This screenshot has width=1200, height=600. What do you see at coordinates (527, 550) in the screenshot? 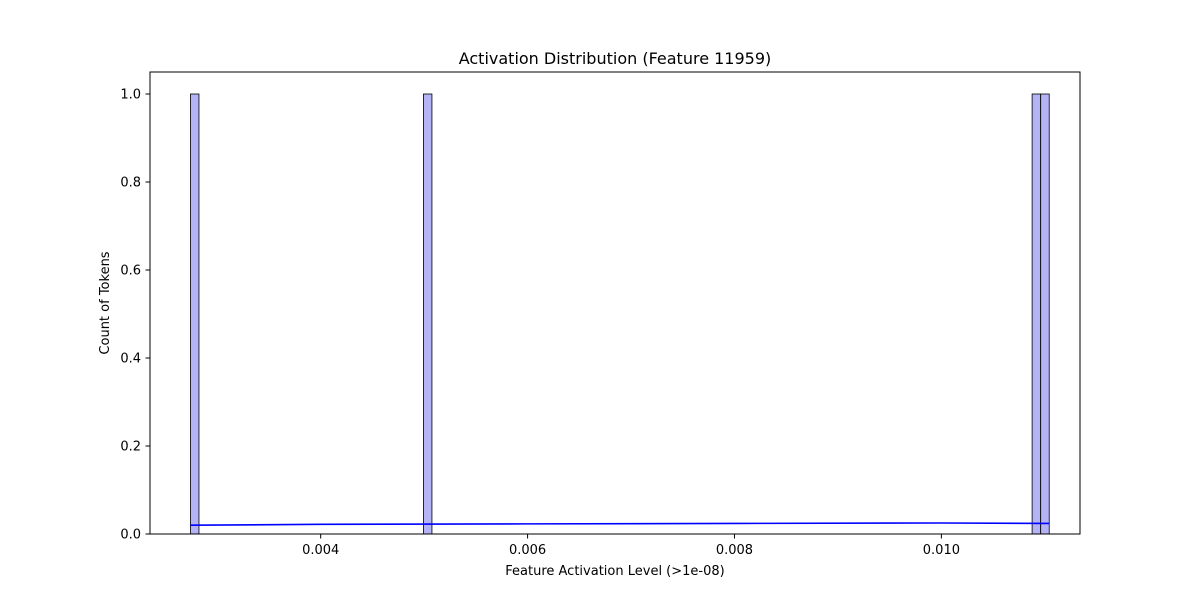
I see `x-tick-label: 0.006` at bounding box center [527, 550].